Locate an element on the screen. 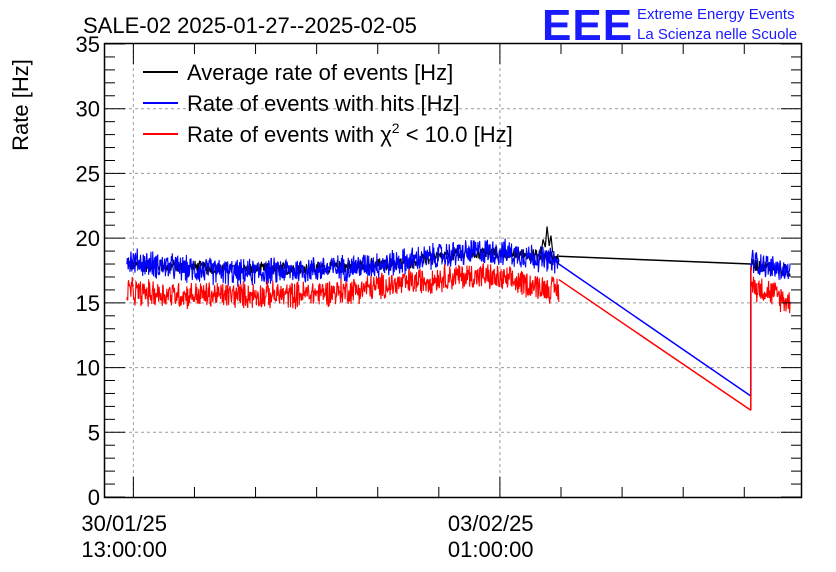  eee-logo-line1: Extreme Energy Events is located at coordinates (716, 14).